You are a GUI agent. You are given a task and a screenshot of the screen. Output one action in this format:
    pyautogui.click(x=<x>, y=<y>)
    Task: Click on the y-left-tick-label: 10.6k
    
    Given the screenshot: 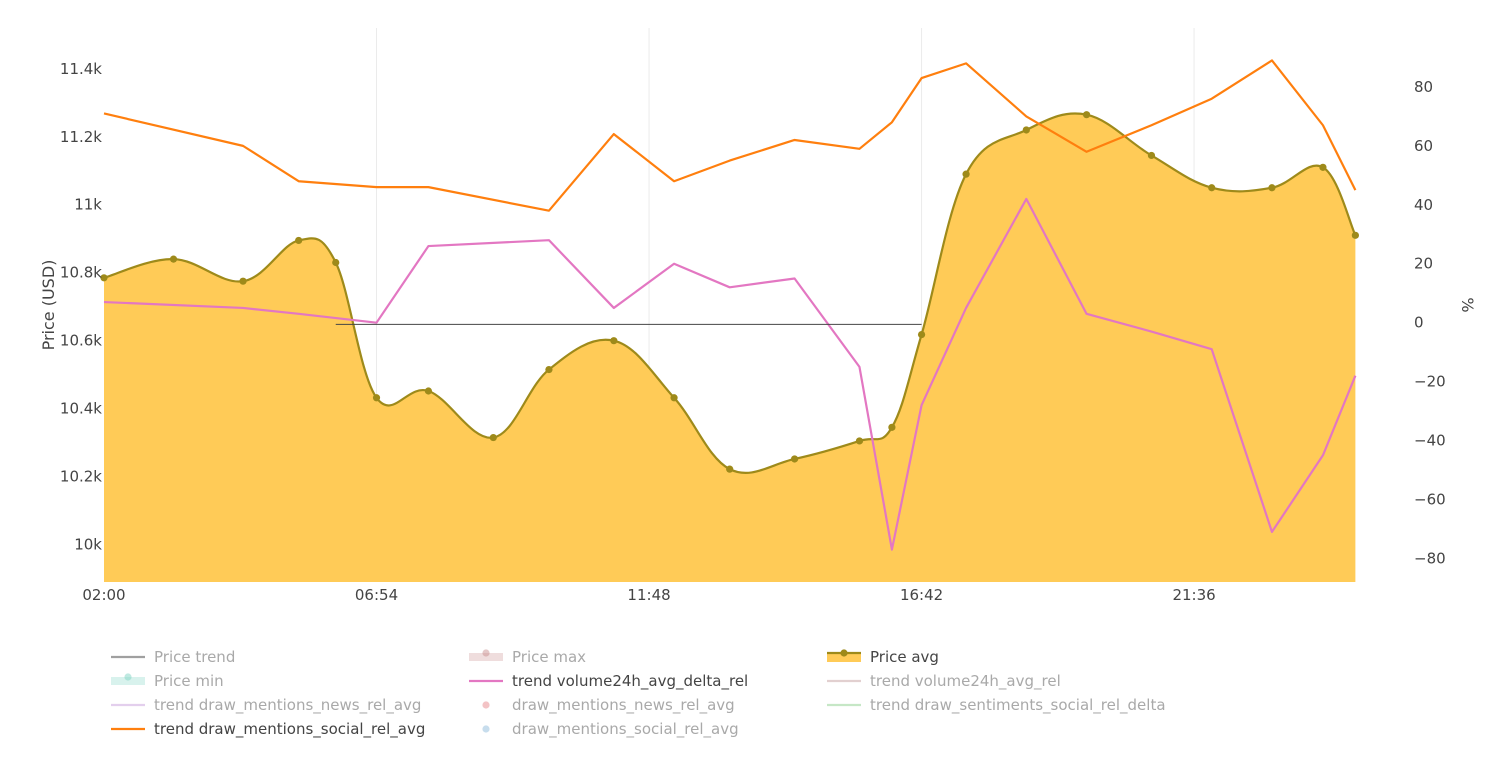 What is the action you would take?
    pyautogui.click(x=81, y=341)
    